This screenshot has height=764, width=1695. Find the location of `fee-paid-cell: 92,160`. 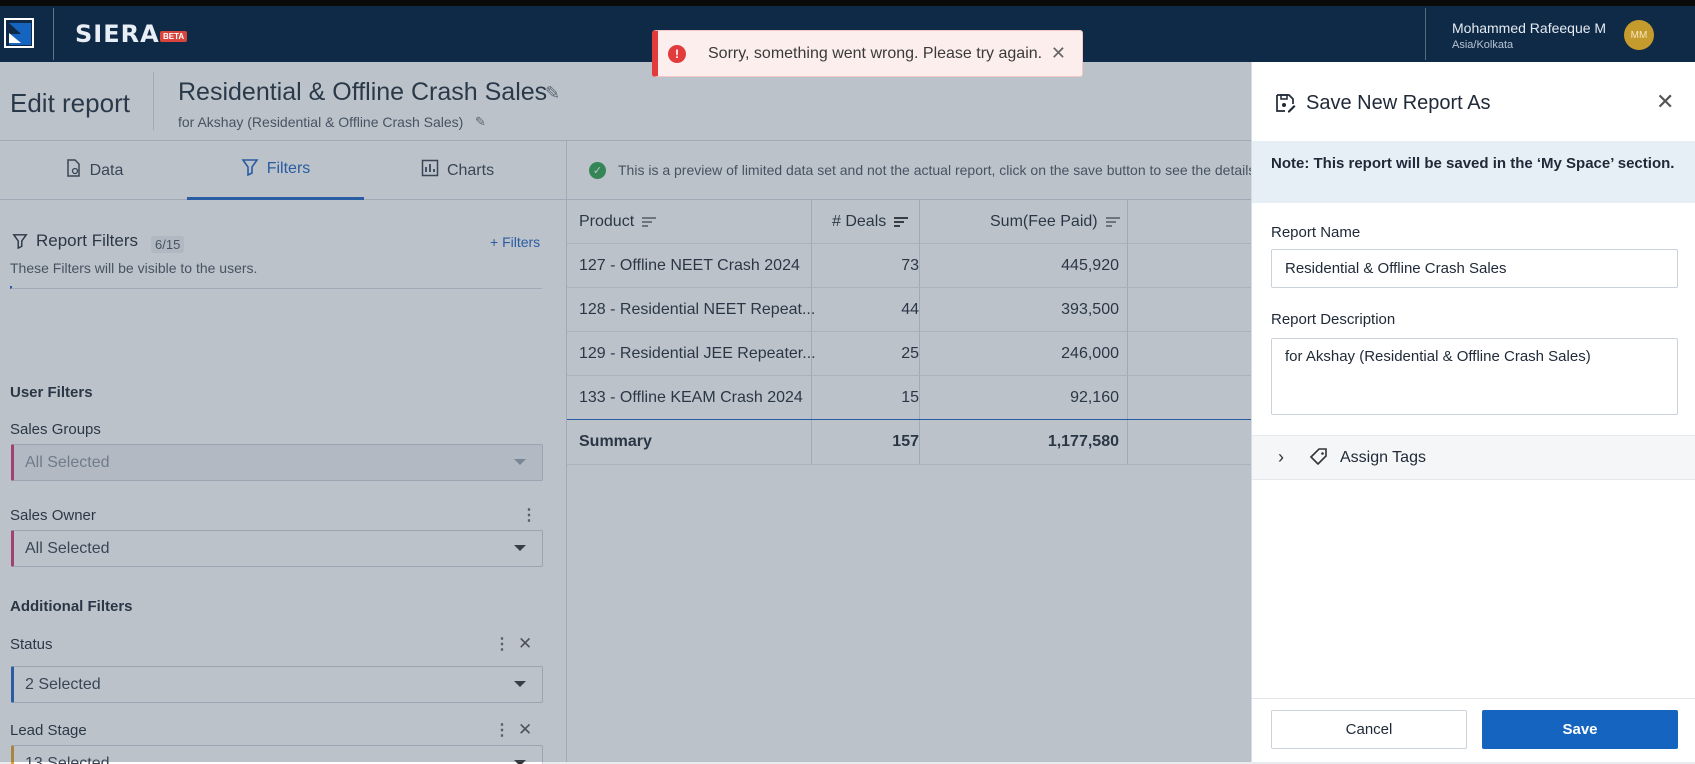

fee-paid-cell: 92,160 is located at coordinates (1094, 397).